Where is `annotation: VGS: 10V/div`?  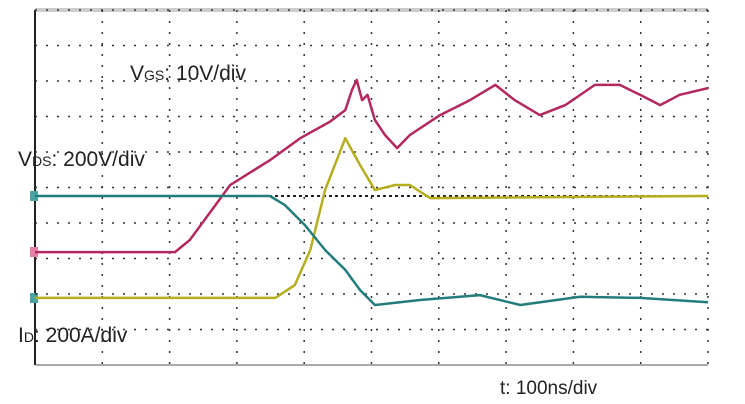
annotation: VGS: 10V/div is located at coordinates (188, 73).